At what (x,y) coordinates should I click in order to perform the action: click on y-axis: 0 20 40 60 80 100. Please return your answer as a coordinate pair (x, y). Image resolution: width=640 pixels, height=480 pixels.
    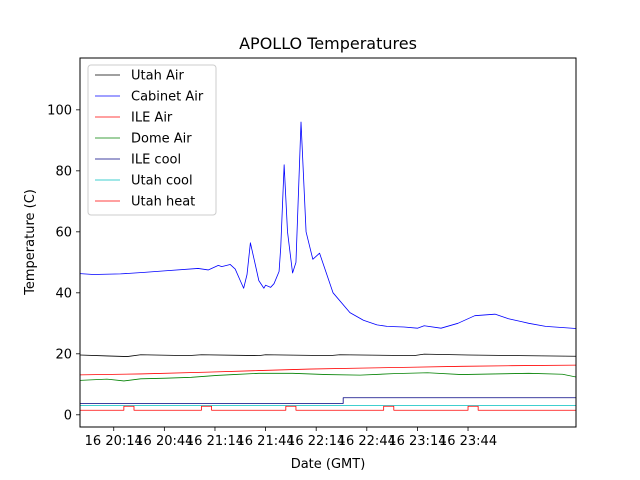
    Looking at the image, I should click on (63, 263).